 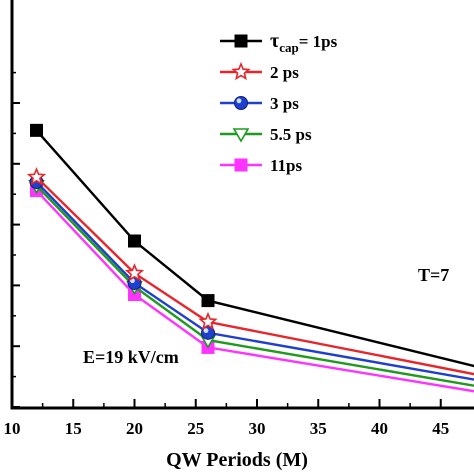 What do you see at coordinates (266, 134) in the screenshot?
I see `legend-item: 5.5 ps` at bounding box center [266, 134].